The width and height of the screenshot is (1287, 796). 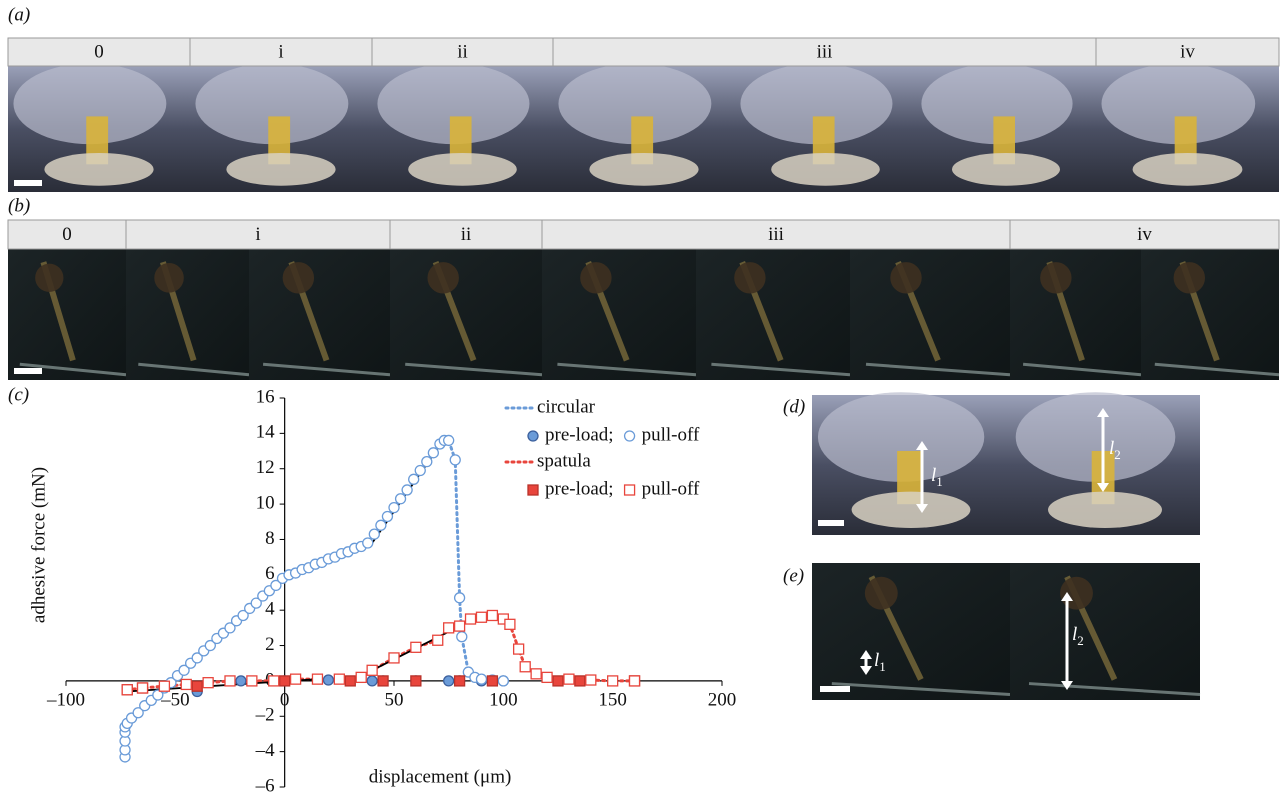 I want to click on x-tick-label: 0, so click(x=285, y=699).